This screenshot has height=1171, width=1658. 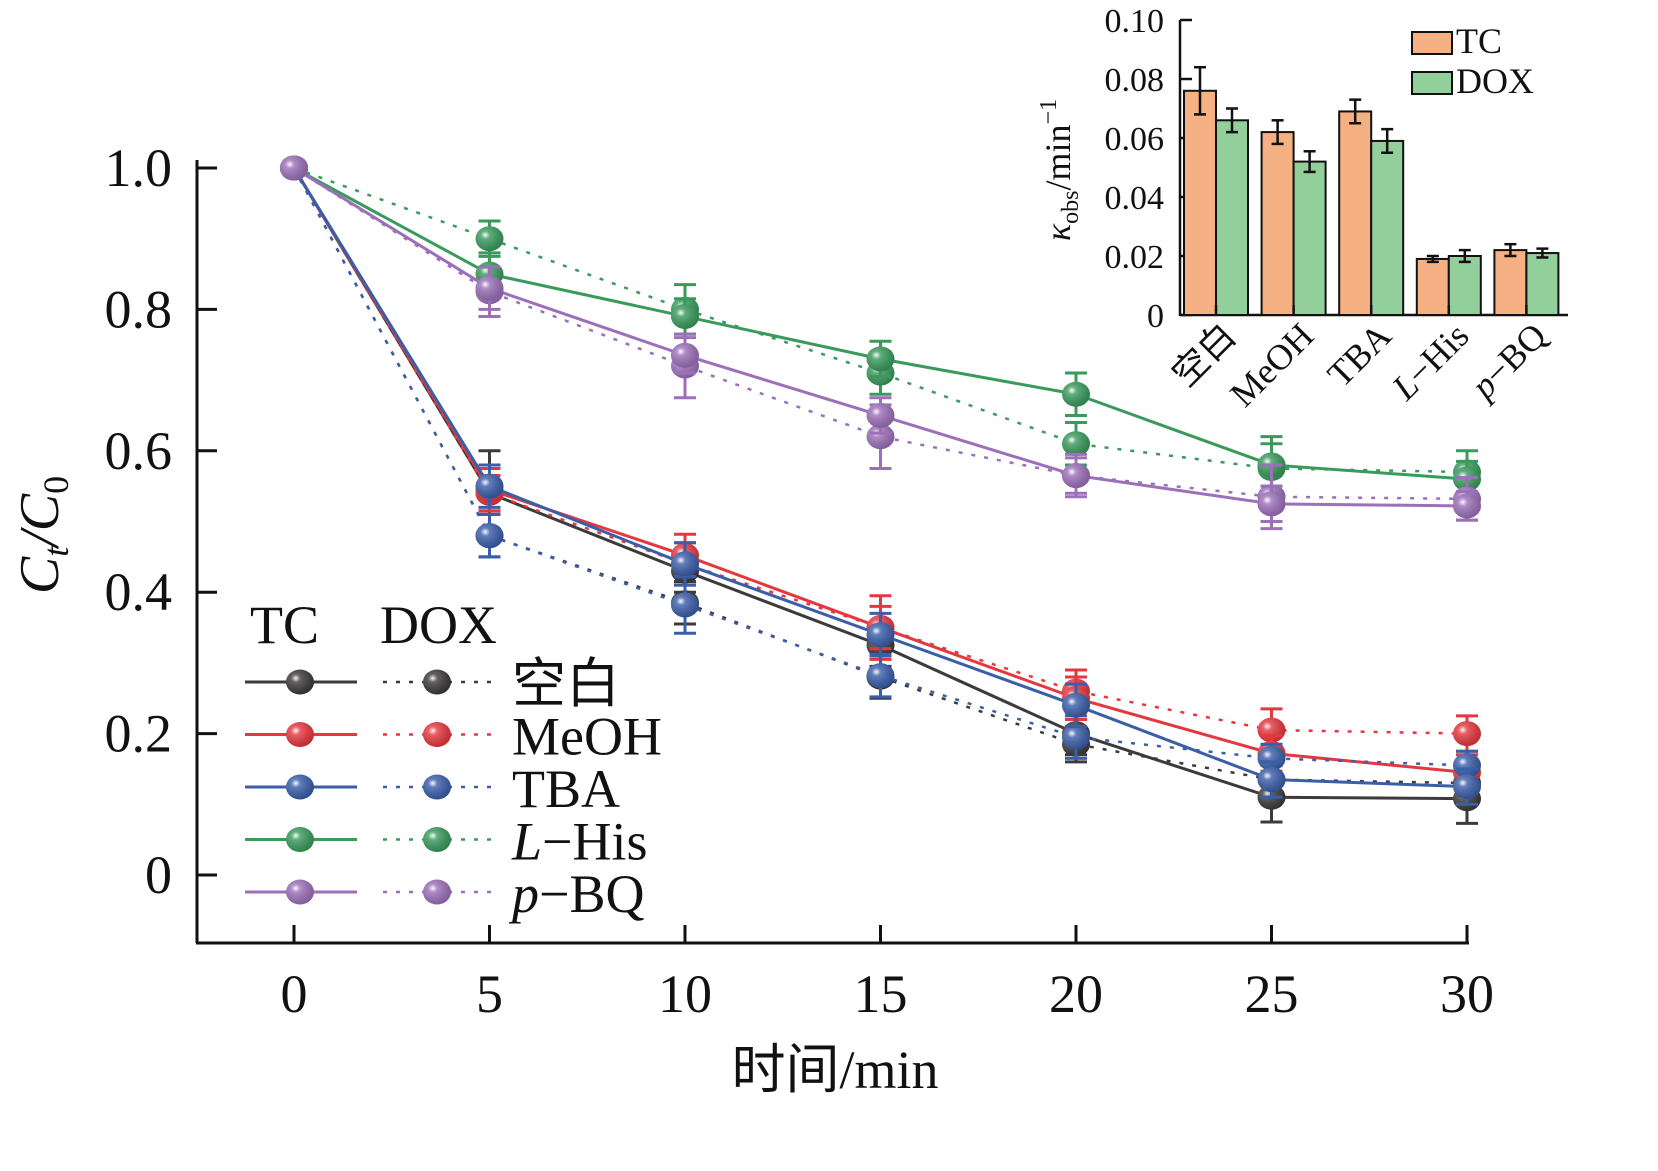 What do you see at coordinates (1430, 361) in the screenshot?
I see `inset-x-tick-label: L−His` at bounding box center [1430, 361].